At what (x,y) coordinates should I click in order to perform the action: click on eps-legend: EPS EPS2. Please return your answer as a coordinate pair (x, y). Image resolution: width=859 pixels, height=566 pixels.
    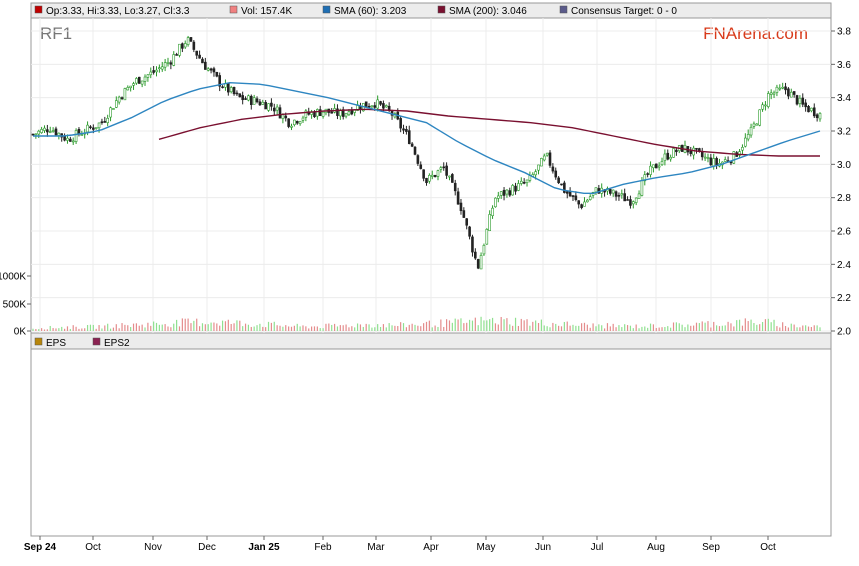
    Looking at the image, I should click on (82, 343).